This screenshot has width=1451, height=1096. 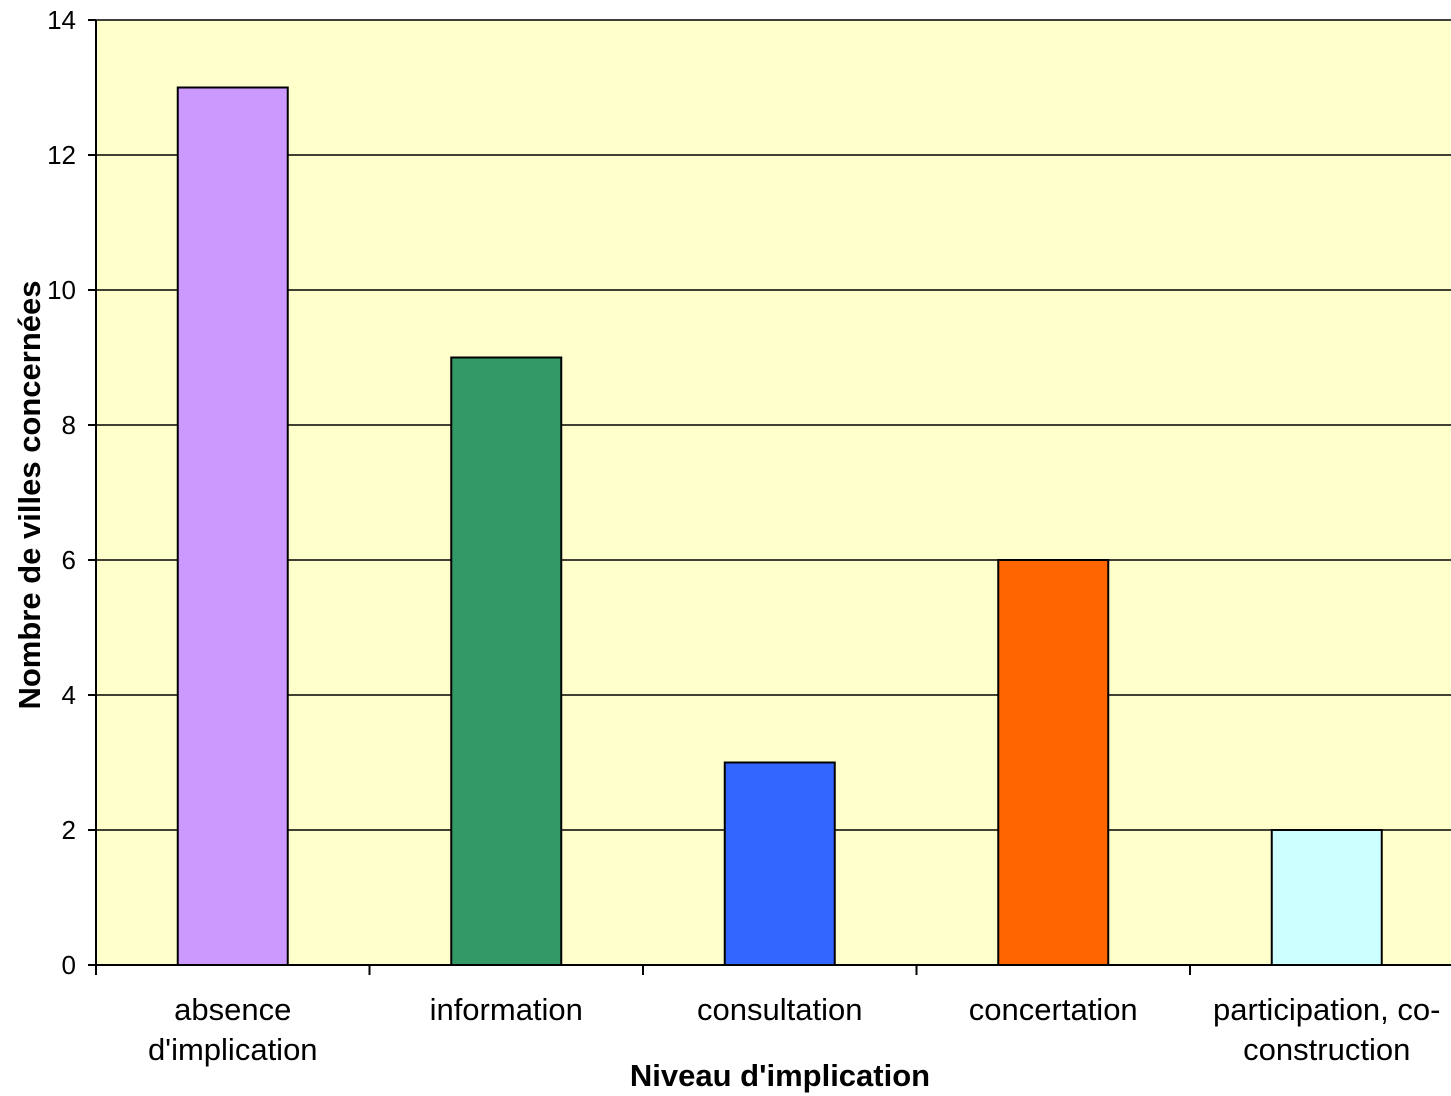 What do you see at coordinates (69, 560) in the screenshot?
I see `y-tick-label: 6` at bounding box center [69, 560].